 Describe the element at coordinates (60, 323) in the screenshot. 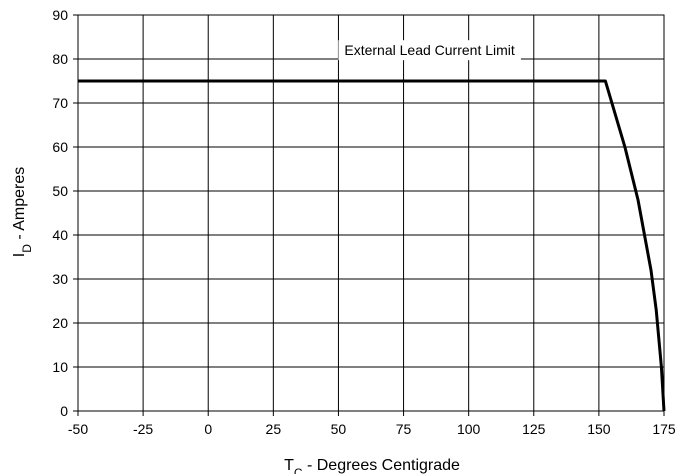

I see `y-tick-label: 20` at that location.